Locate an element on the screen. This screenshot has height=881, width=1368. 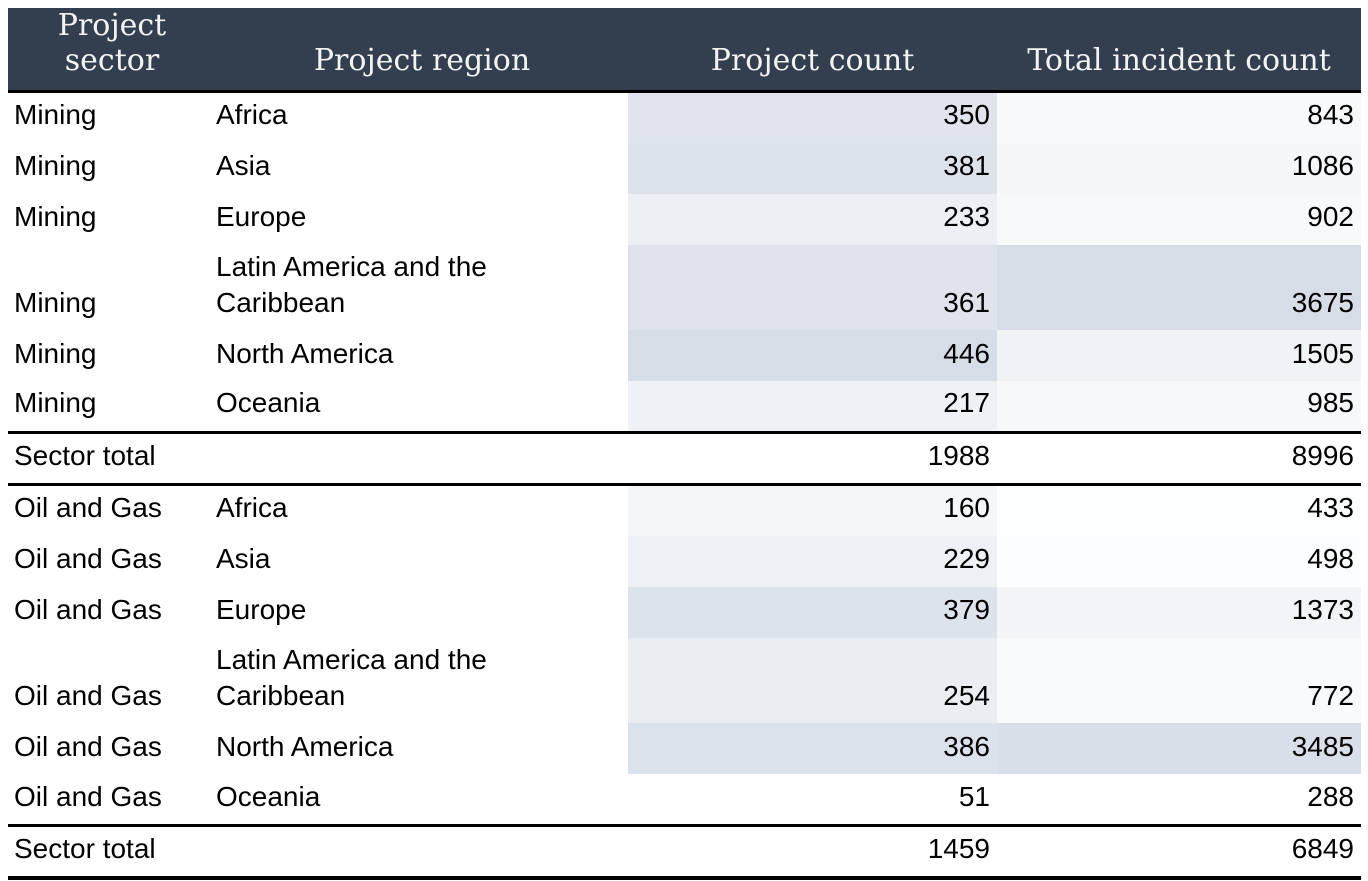
header-project-region: Project region is located at coordinates (422, 50).